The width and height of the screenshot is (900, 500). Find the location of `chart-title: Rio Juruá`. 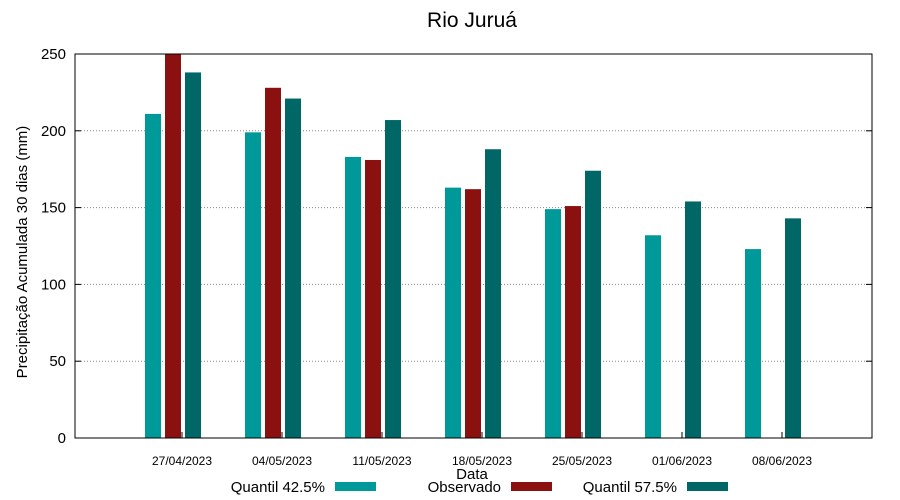

chart-title: Rio Juruá is located at coordinates (472, 20).